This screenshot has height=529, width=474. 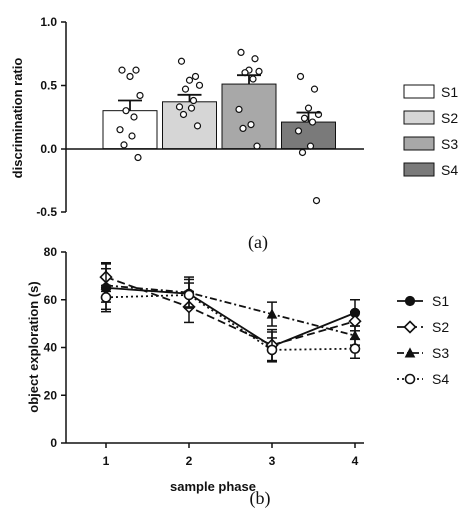 What do you see at coordinates (213, 486) in the screenshot?
I see `x-axis-label: sample phase` at bounding box center [213, 486].